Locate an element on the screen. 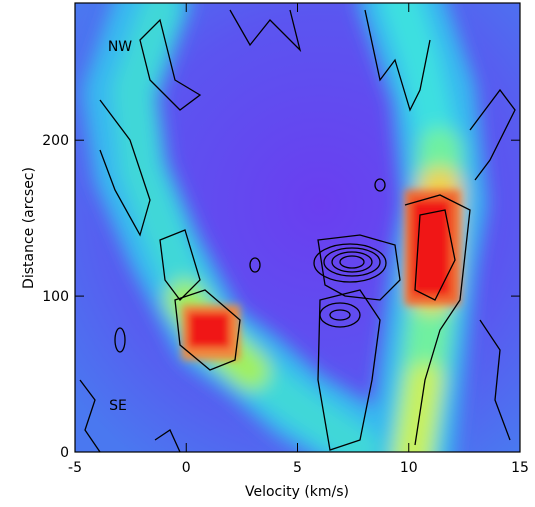 The height and width of the screenshot is (507, 535). x-tick-label: 10 is located at coordinates (409, 468).